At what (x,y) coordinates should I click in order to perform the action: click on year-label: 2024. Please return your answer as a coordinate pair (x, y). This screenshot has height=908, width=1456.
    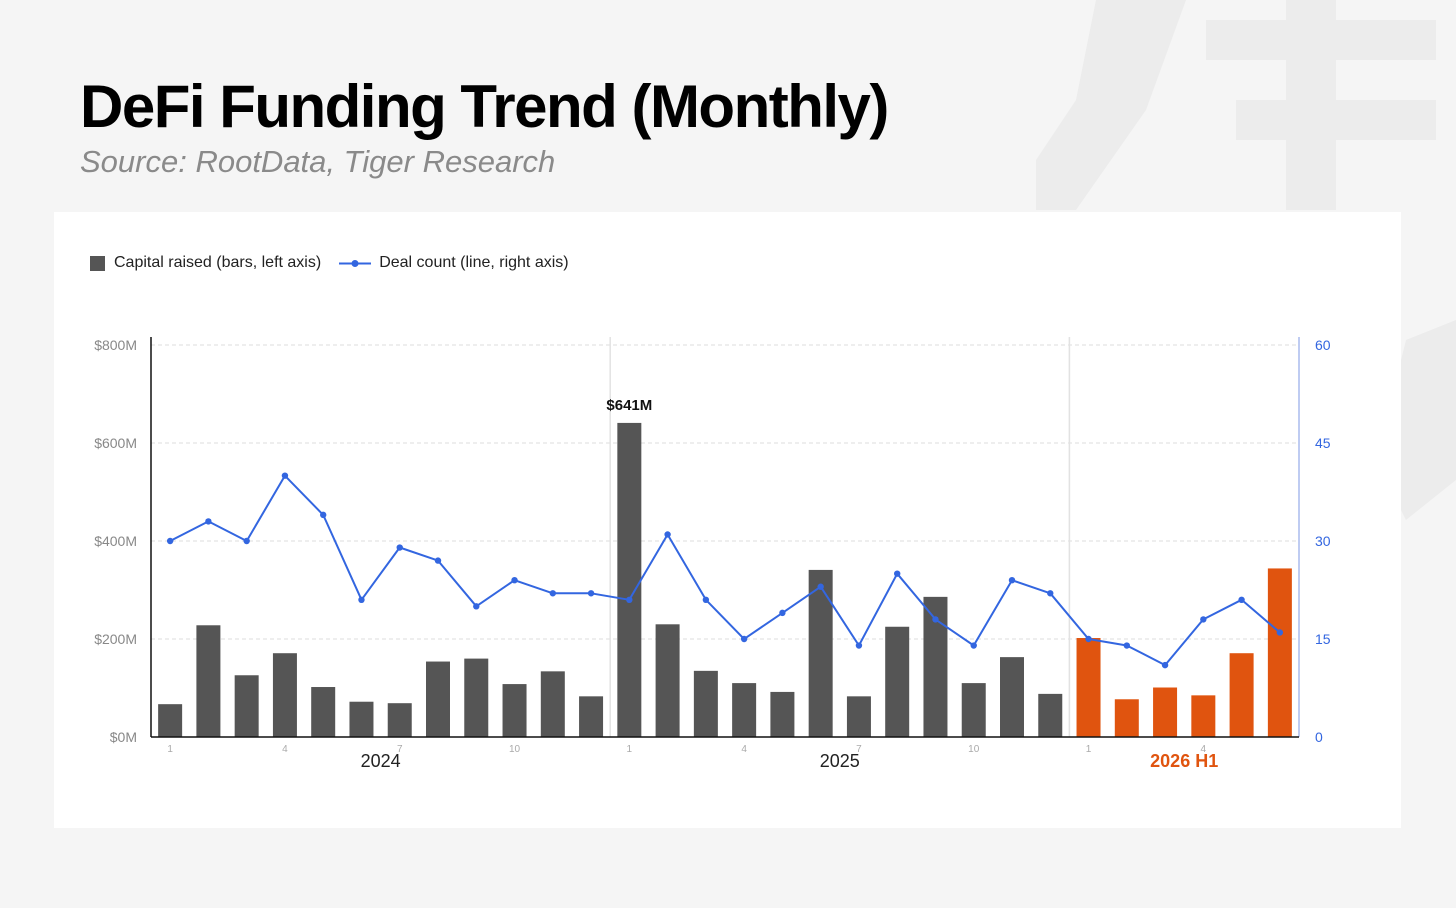
    Looking at the image, I should click on (381, 761).